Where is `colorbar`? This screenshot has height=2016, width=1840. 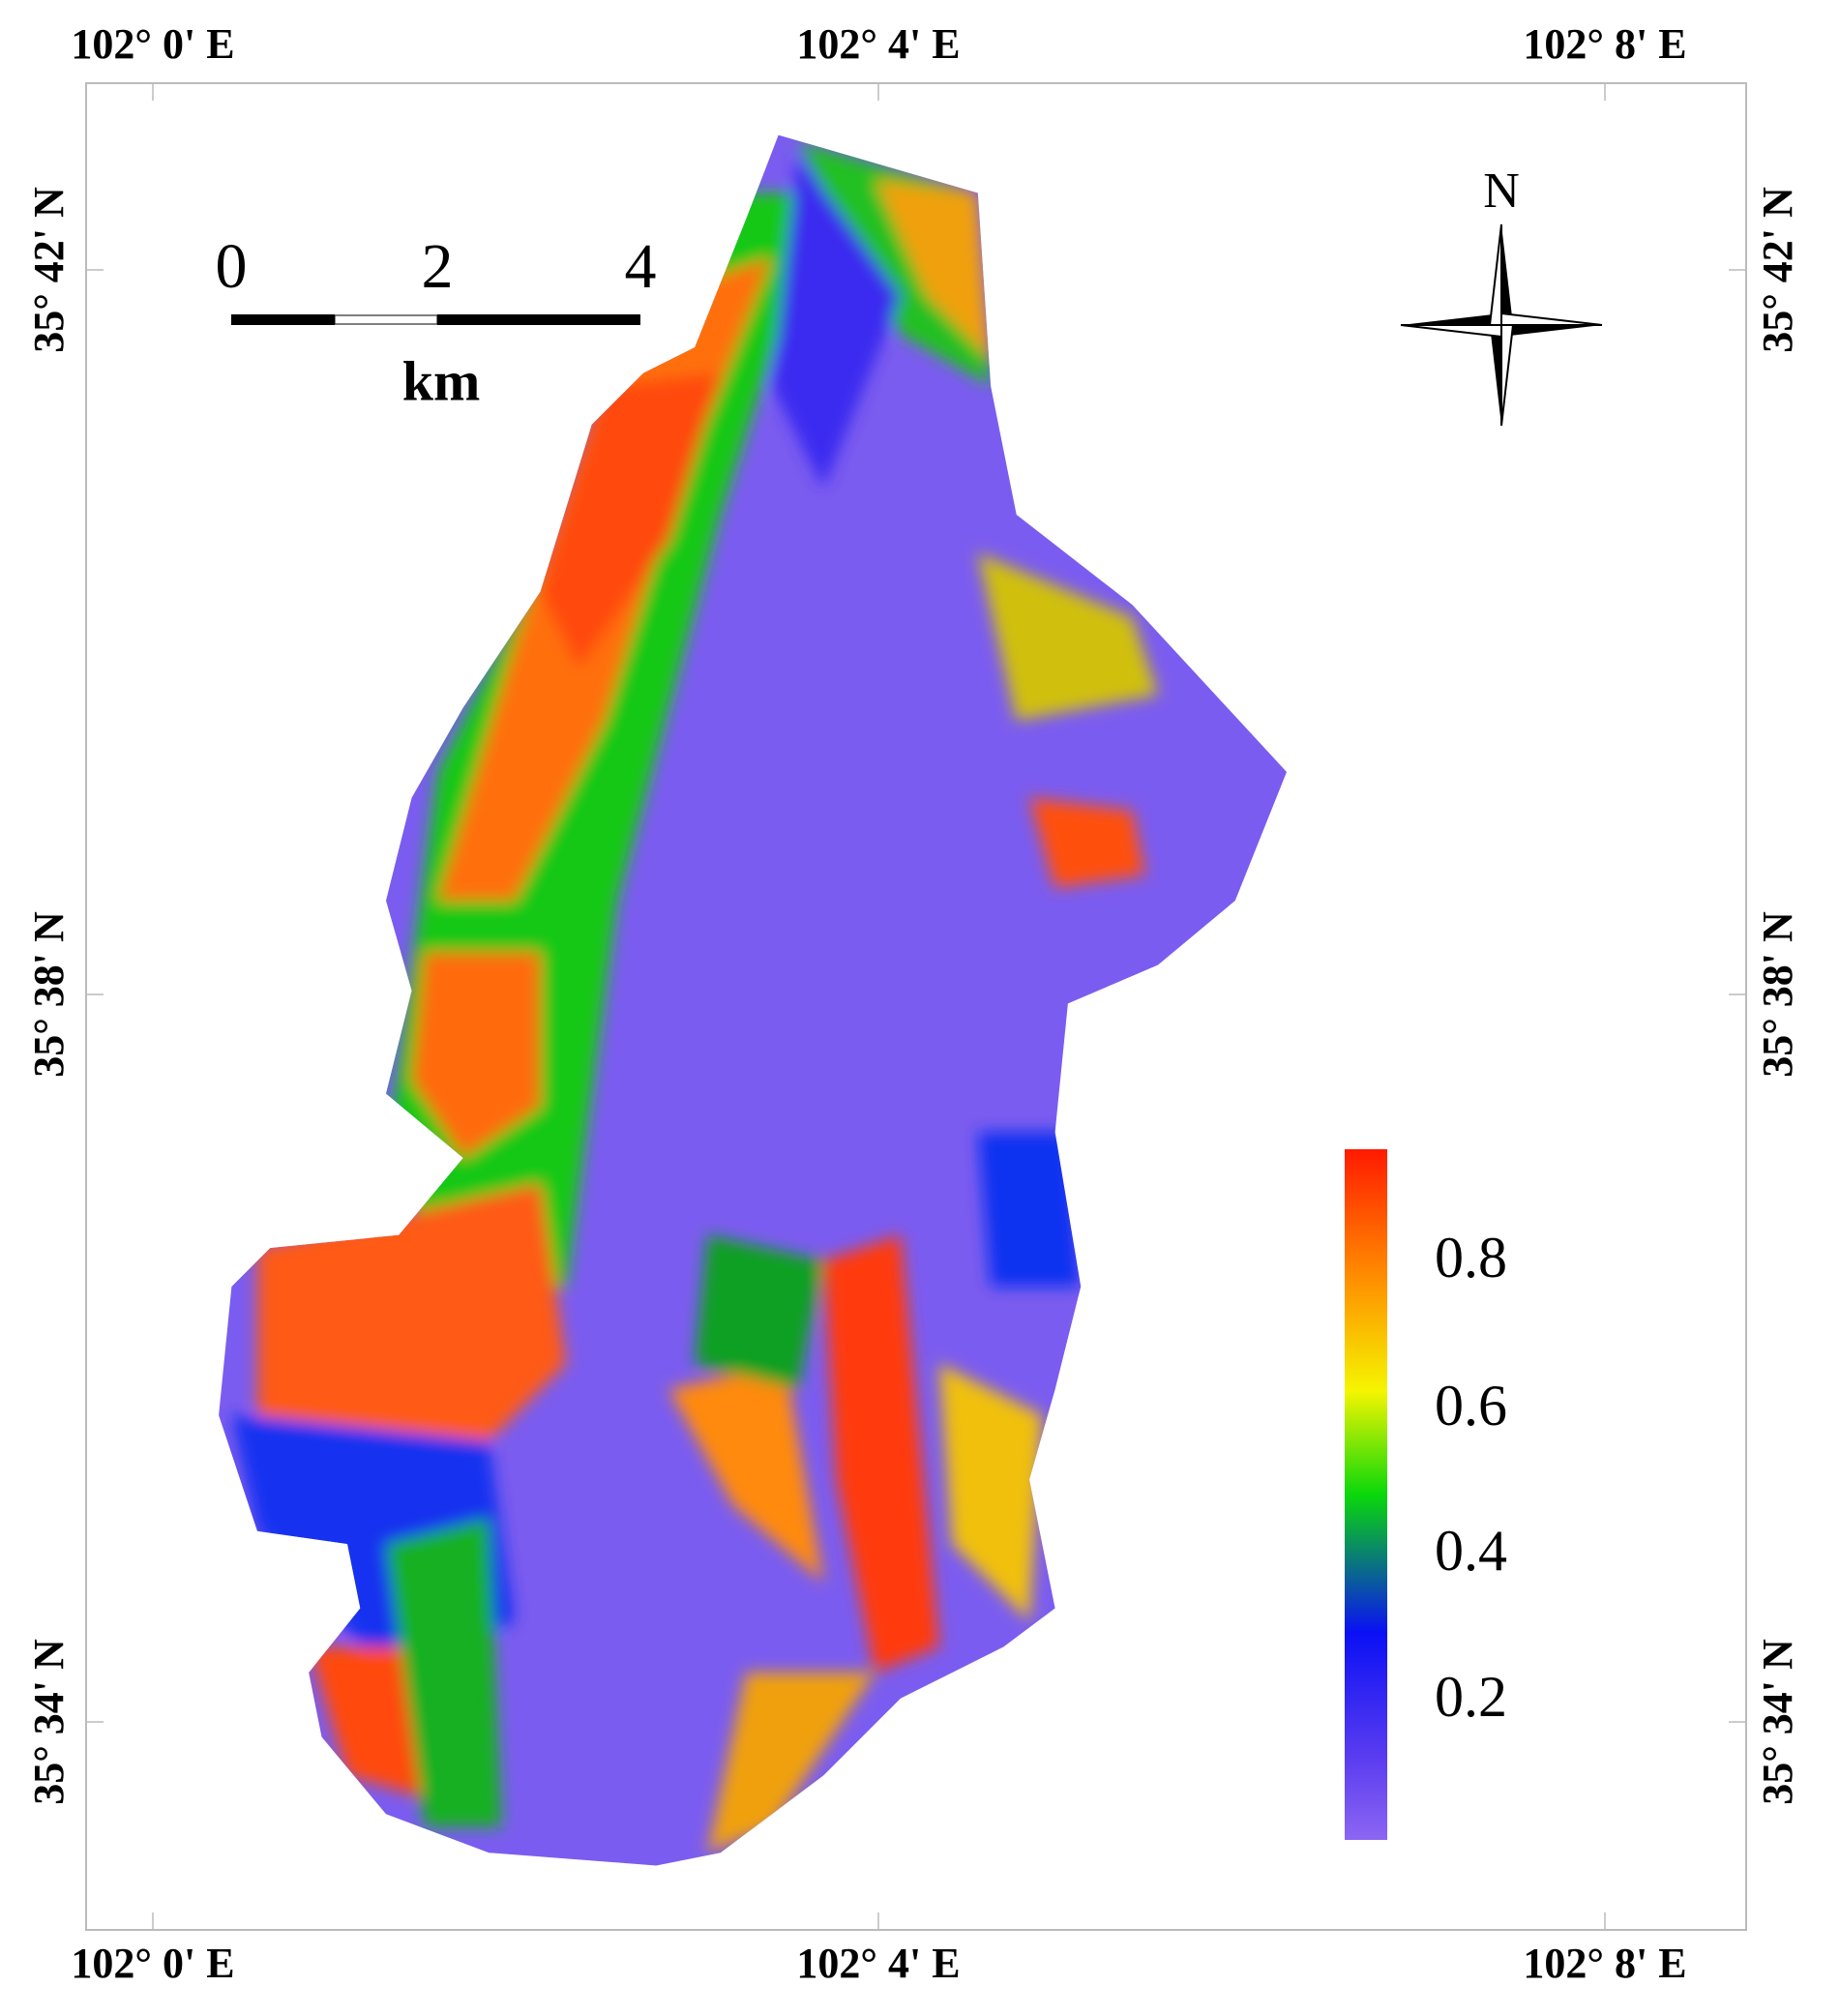 colorbar is located at coordinates (1366, 1495).